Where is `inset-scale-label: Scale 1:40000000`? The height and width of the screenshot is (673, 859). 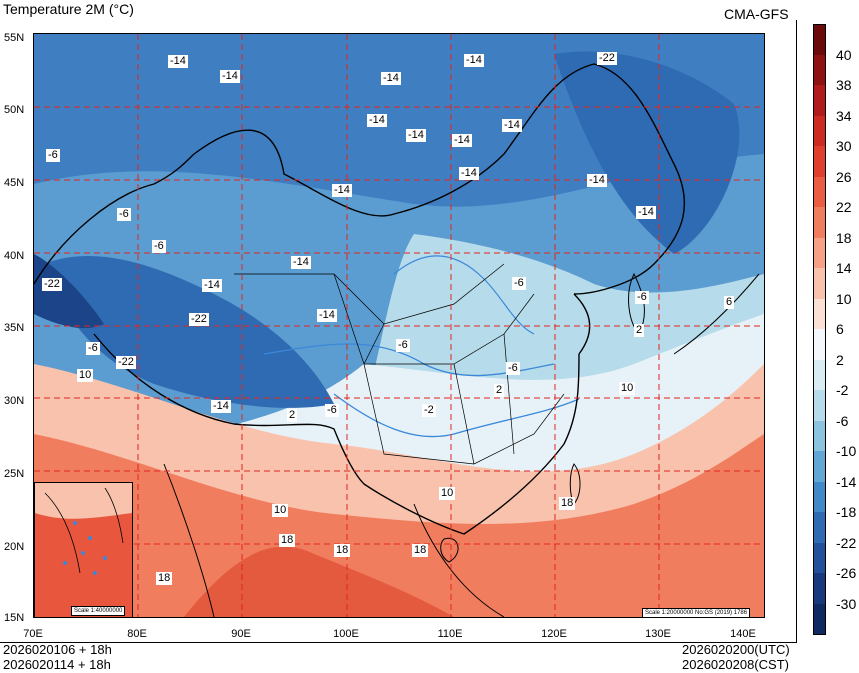 inset-scale-label: Scale 1:40000000 is located at coordinates (98, 611).